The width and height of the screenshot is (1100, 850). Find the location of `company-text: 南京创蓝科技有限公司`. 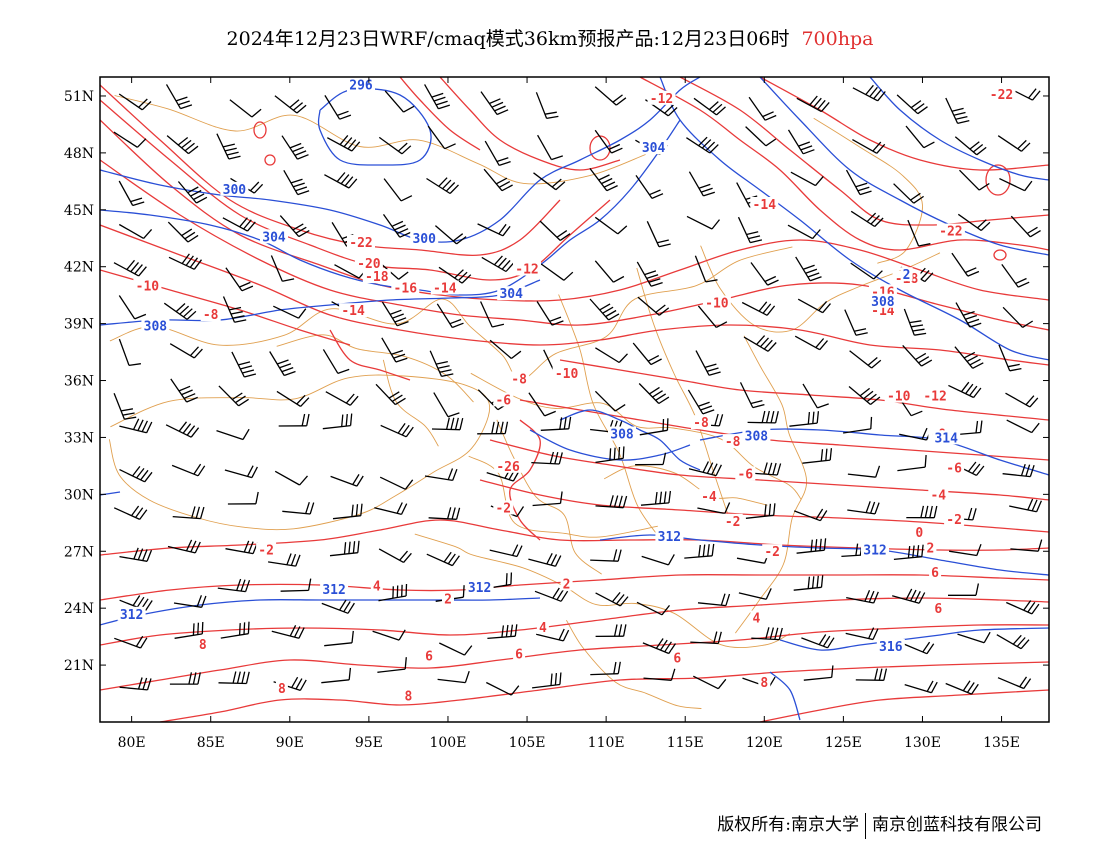

company-text: 南京创蓝科技有限公司 is located at coordinates (957, 825).